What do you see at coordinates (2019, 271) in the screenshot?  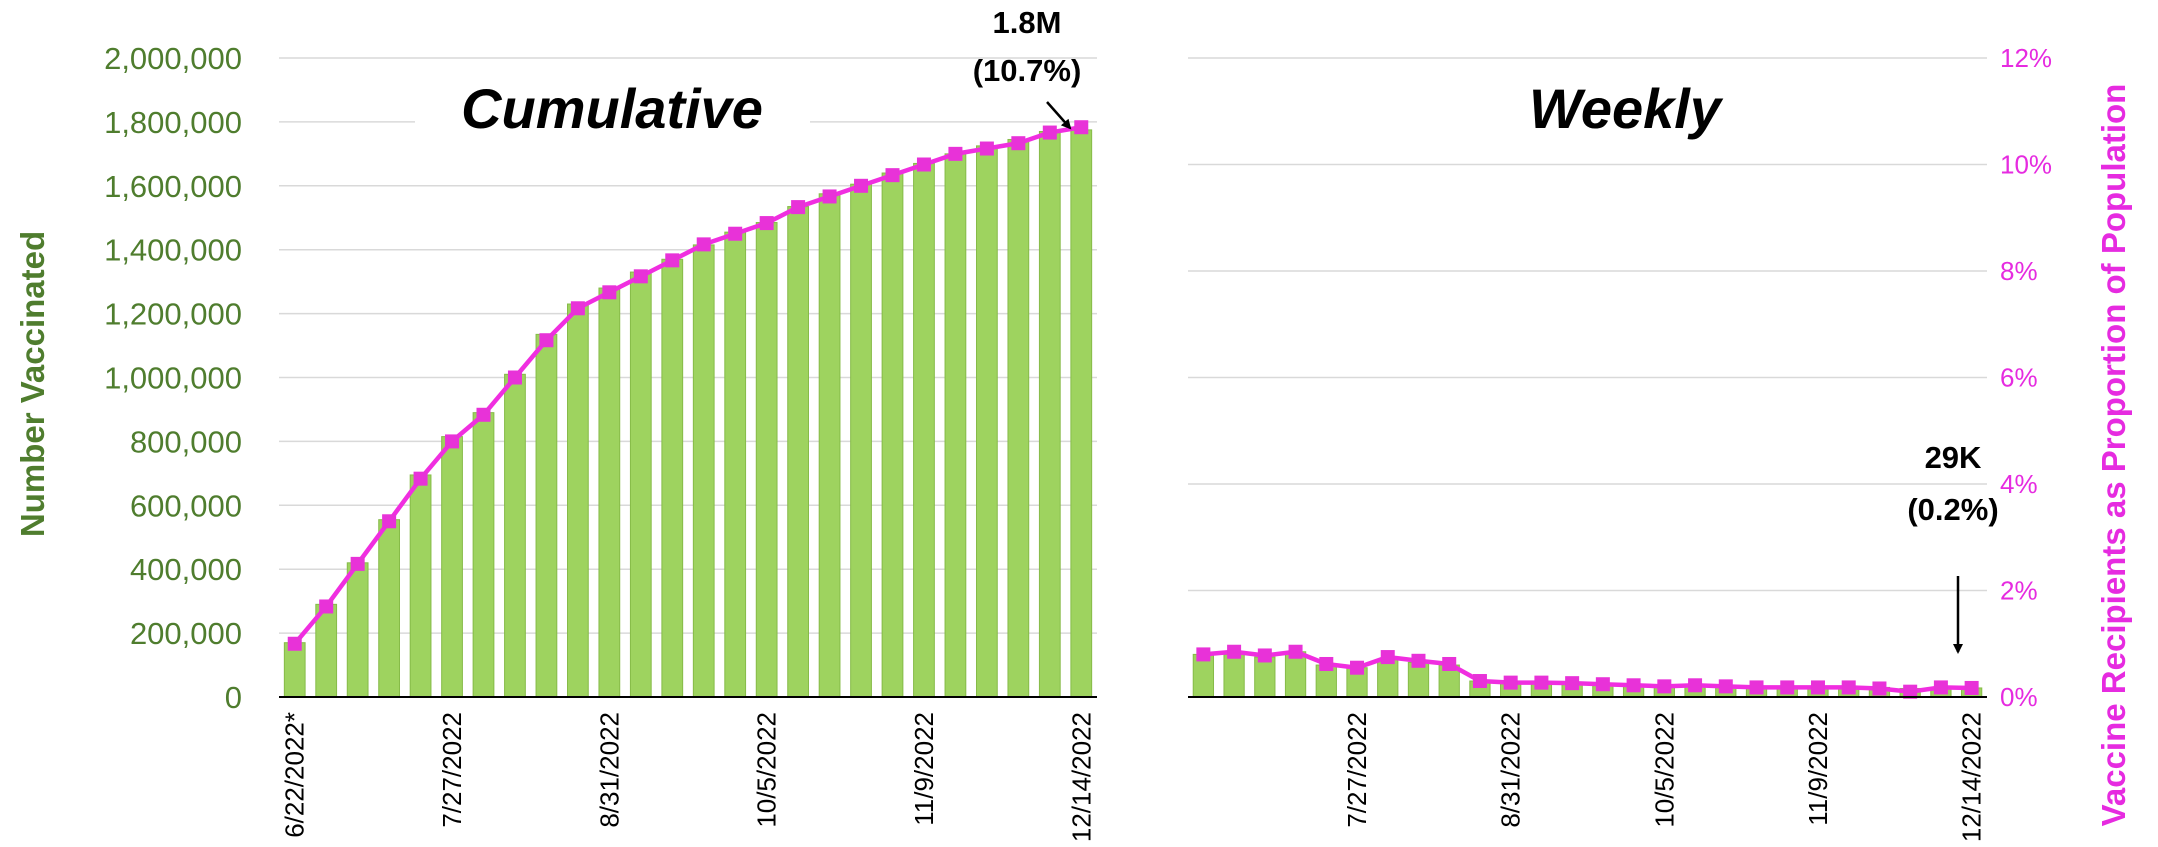 I see `y-tick-label: 8%` at bounding box center [2019, 271].